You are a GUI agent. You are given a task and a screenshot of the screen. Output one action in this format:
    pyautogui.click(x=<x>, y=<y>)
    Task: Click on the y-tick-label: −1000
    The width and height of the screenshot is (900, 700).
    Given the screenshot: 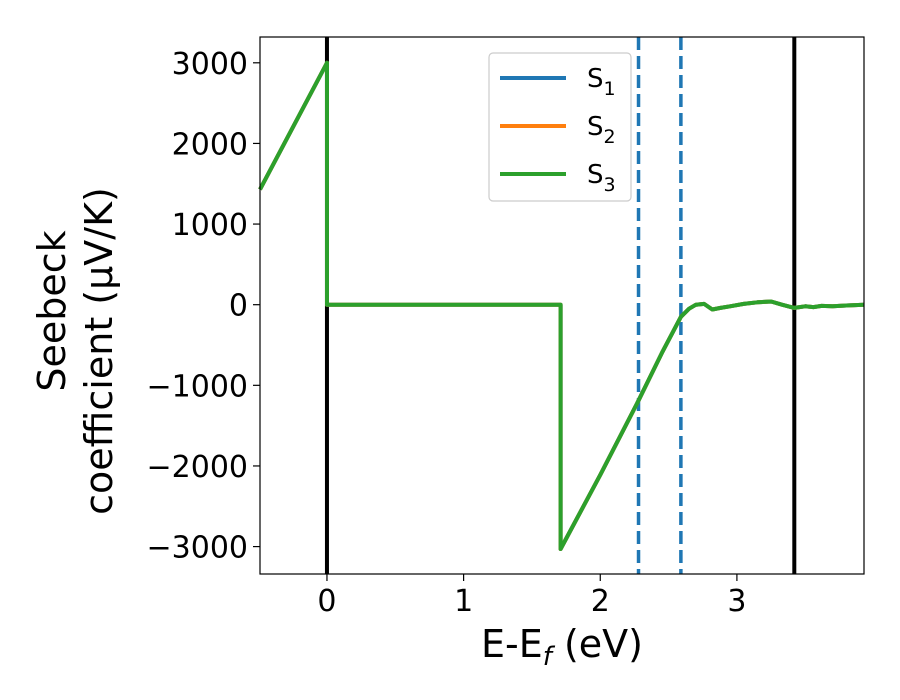 What is the action you would take?
    pyautogui.click(x=197, y=386)
    